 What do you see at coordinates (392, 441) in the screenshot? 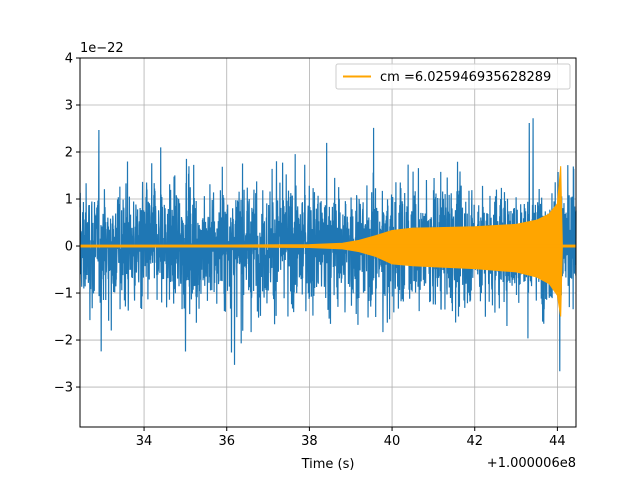
I see `x-tick-label: 40` at bounding box center [392, 441].